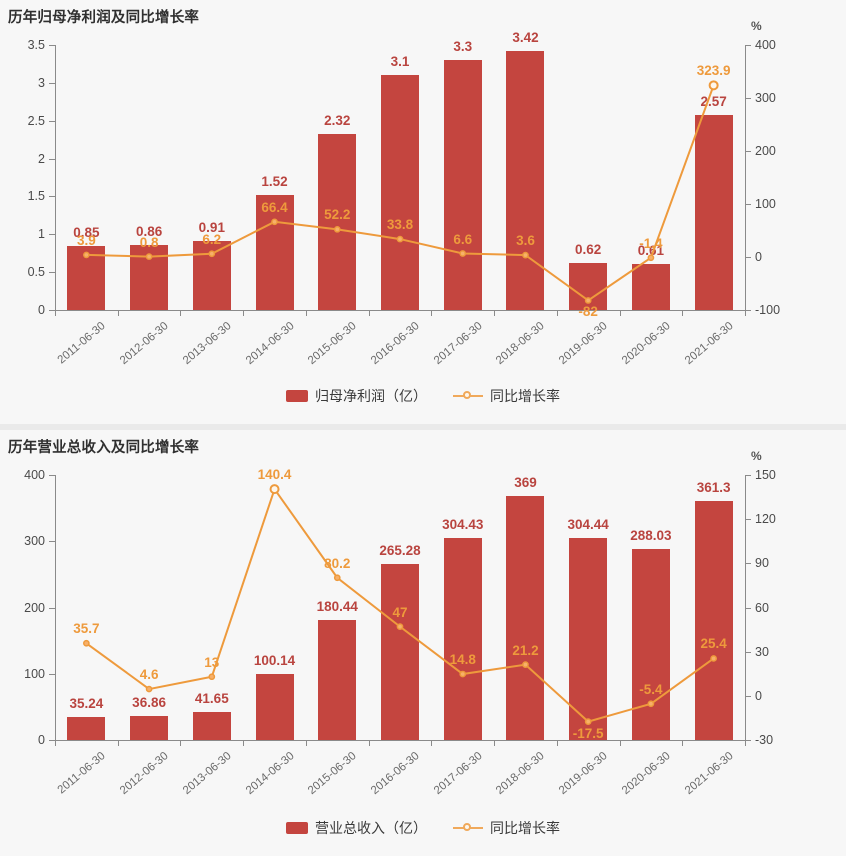 Image resolution: width=846 pixels, height=856 pixels. What do you see at coordinates (82, 773) in the screenshot?
I see `x-tick-label: 2011-06-30` at bounding box center [82, 773].